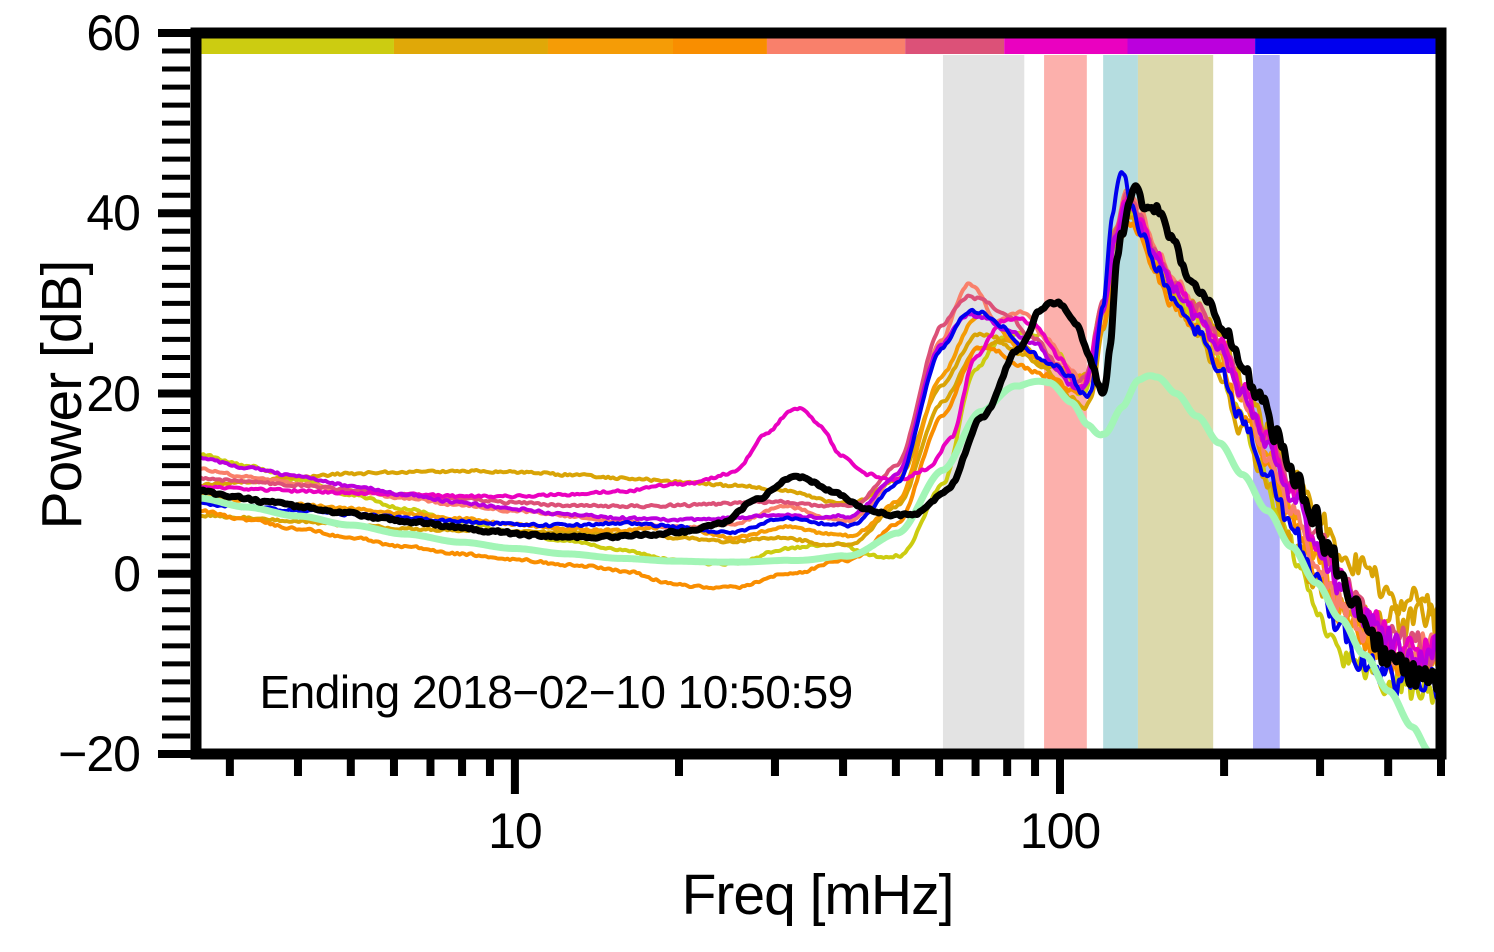 The image size is (1494, 952). Describe the element at coordinates (556, 692) in the screenshot. I see `ending-timestamp-annotation: Ending 2018−02−10 10:50:59` at that location.